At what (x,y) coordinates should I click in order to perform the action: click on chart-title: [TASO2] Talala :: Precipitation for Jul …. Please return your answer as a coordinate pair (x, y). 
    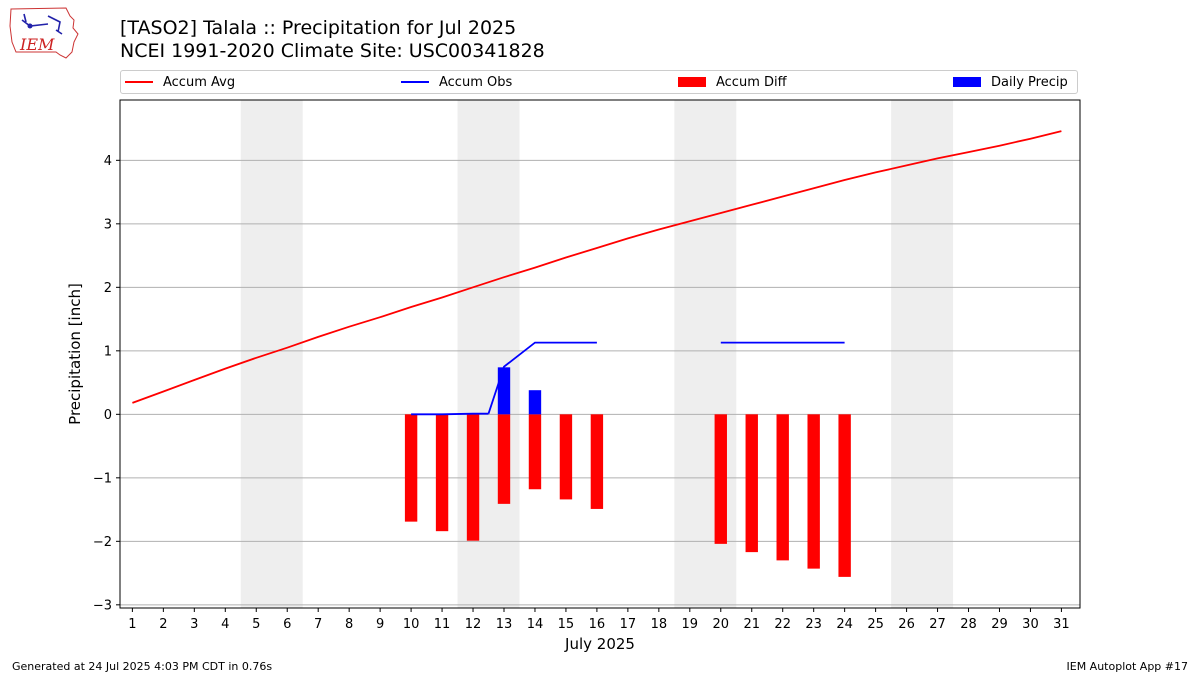
    Looking at the image, I should click on (318, 28).